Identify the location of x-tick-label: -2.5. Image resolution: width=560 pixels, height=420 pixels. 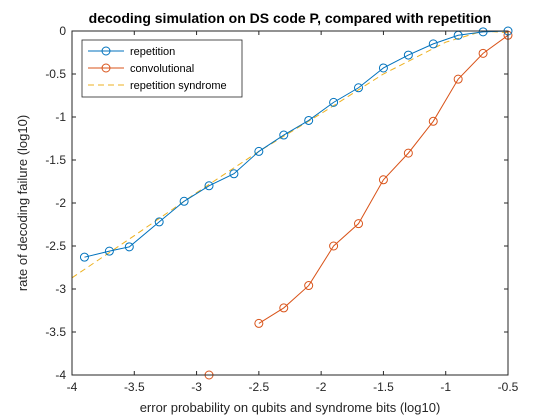
(259, 387).